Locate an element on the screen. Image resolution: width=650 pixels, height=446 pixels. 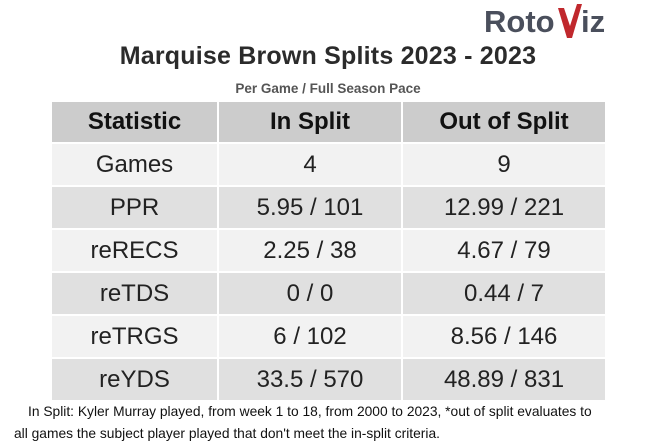
stat-name: reYDS is located at coordinates (134, 379).